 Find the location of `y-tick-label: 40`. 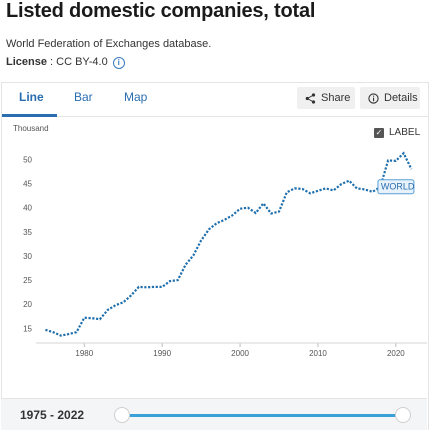

y-tick-label: 40 is located at coordinates (27, 208).